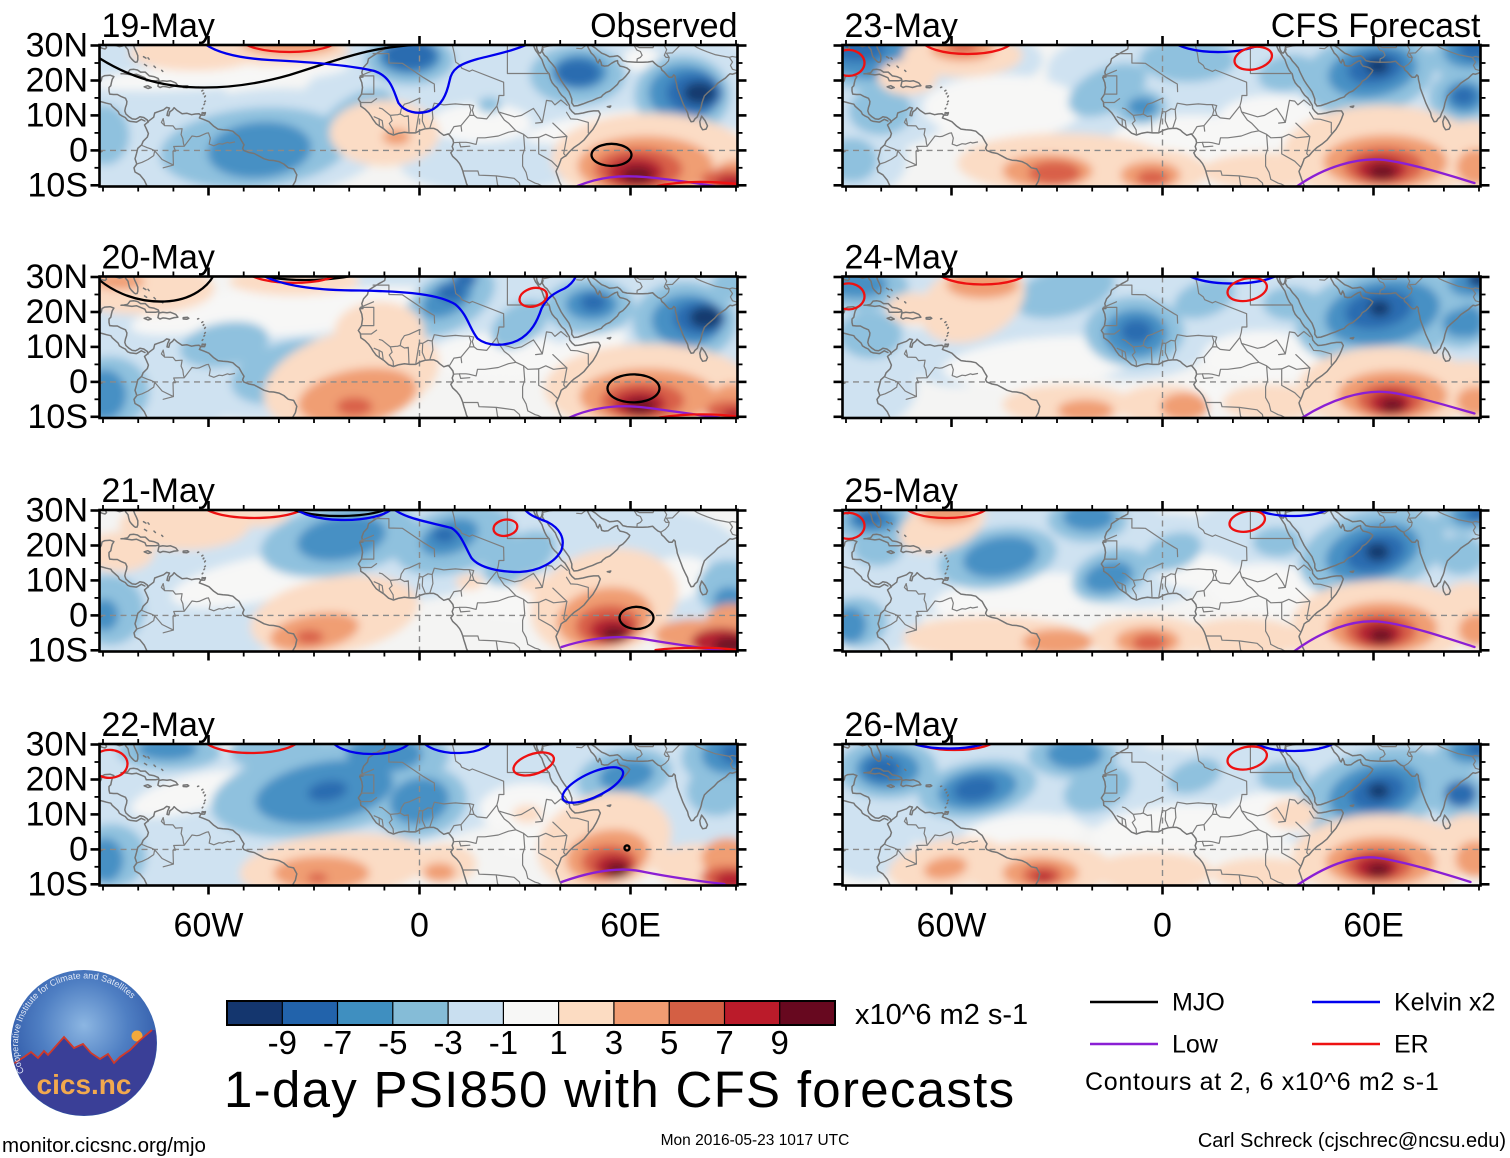  What do you see at coordinates (158, 26) in the screenshot?
I see `svg-text: 19-May` at bounding box center [158, 26].